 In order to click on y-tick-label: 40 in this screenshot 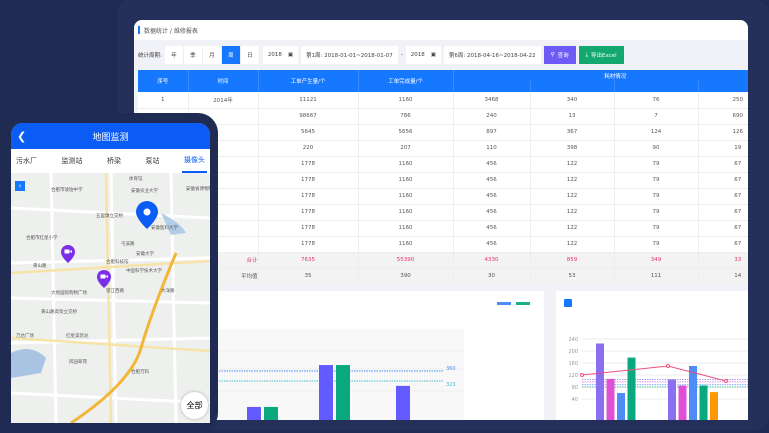, I will do `click(575, 400)`.